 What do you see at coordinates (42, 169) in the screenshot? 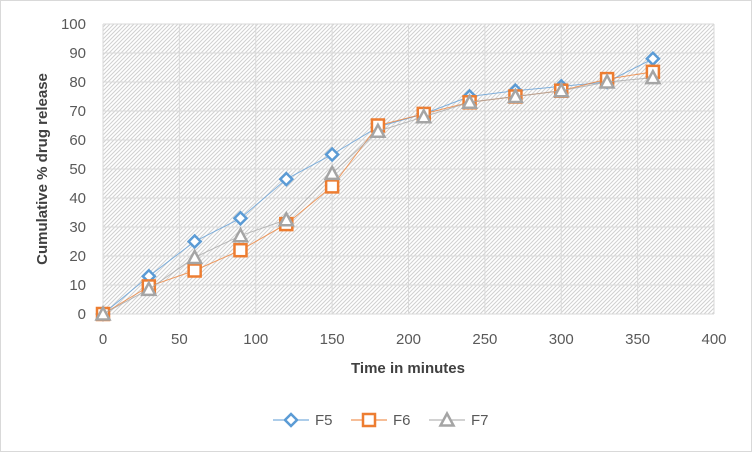
I see `y-axis-title: Cumulative % drug release` at bounding box center [42, 169].